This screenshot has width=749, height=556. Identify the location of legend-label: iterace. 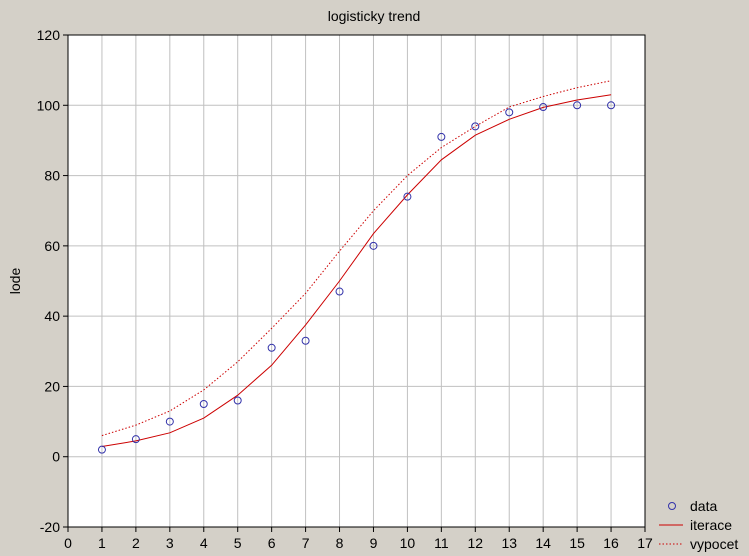
(711, 525).